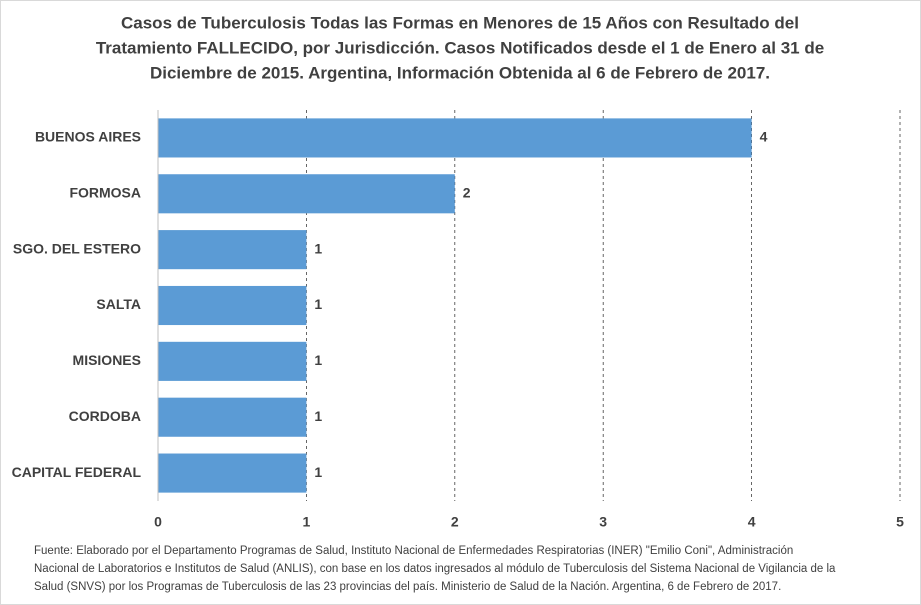 The height and width of the screenshot is (605, 921). What do you see at coordinates (603, 522) in the screenshot?
I see `x-tick-label: 3` at bounding box center [603, 522].